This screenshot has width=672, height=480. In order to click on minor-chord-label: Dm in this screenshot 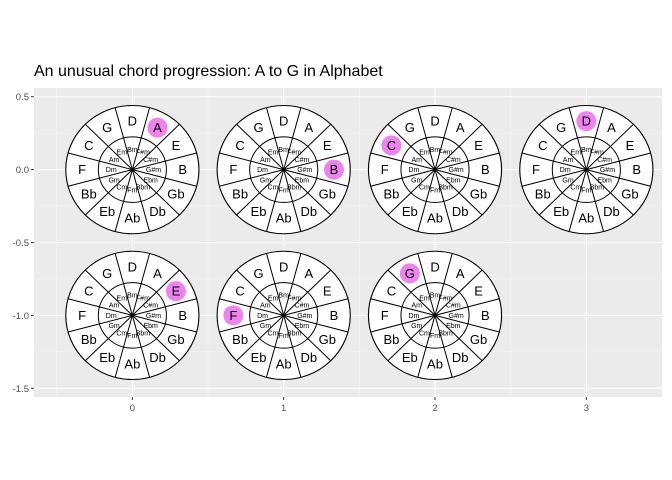, I will do `click(565, 170)`.